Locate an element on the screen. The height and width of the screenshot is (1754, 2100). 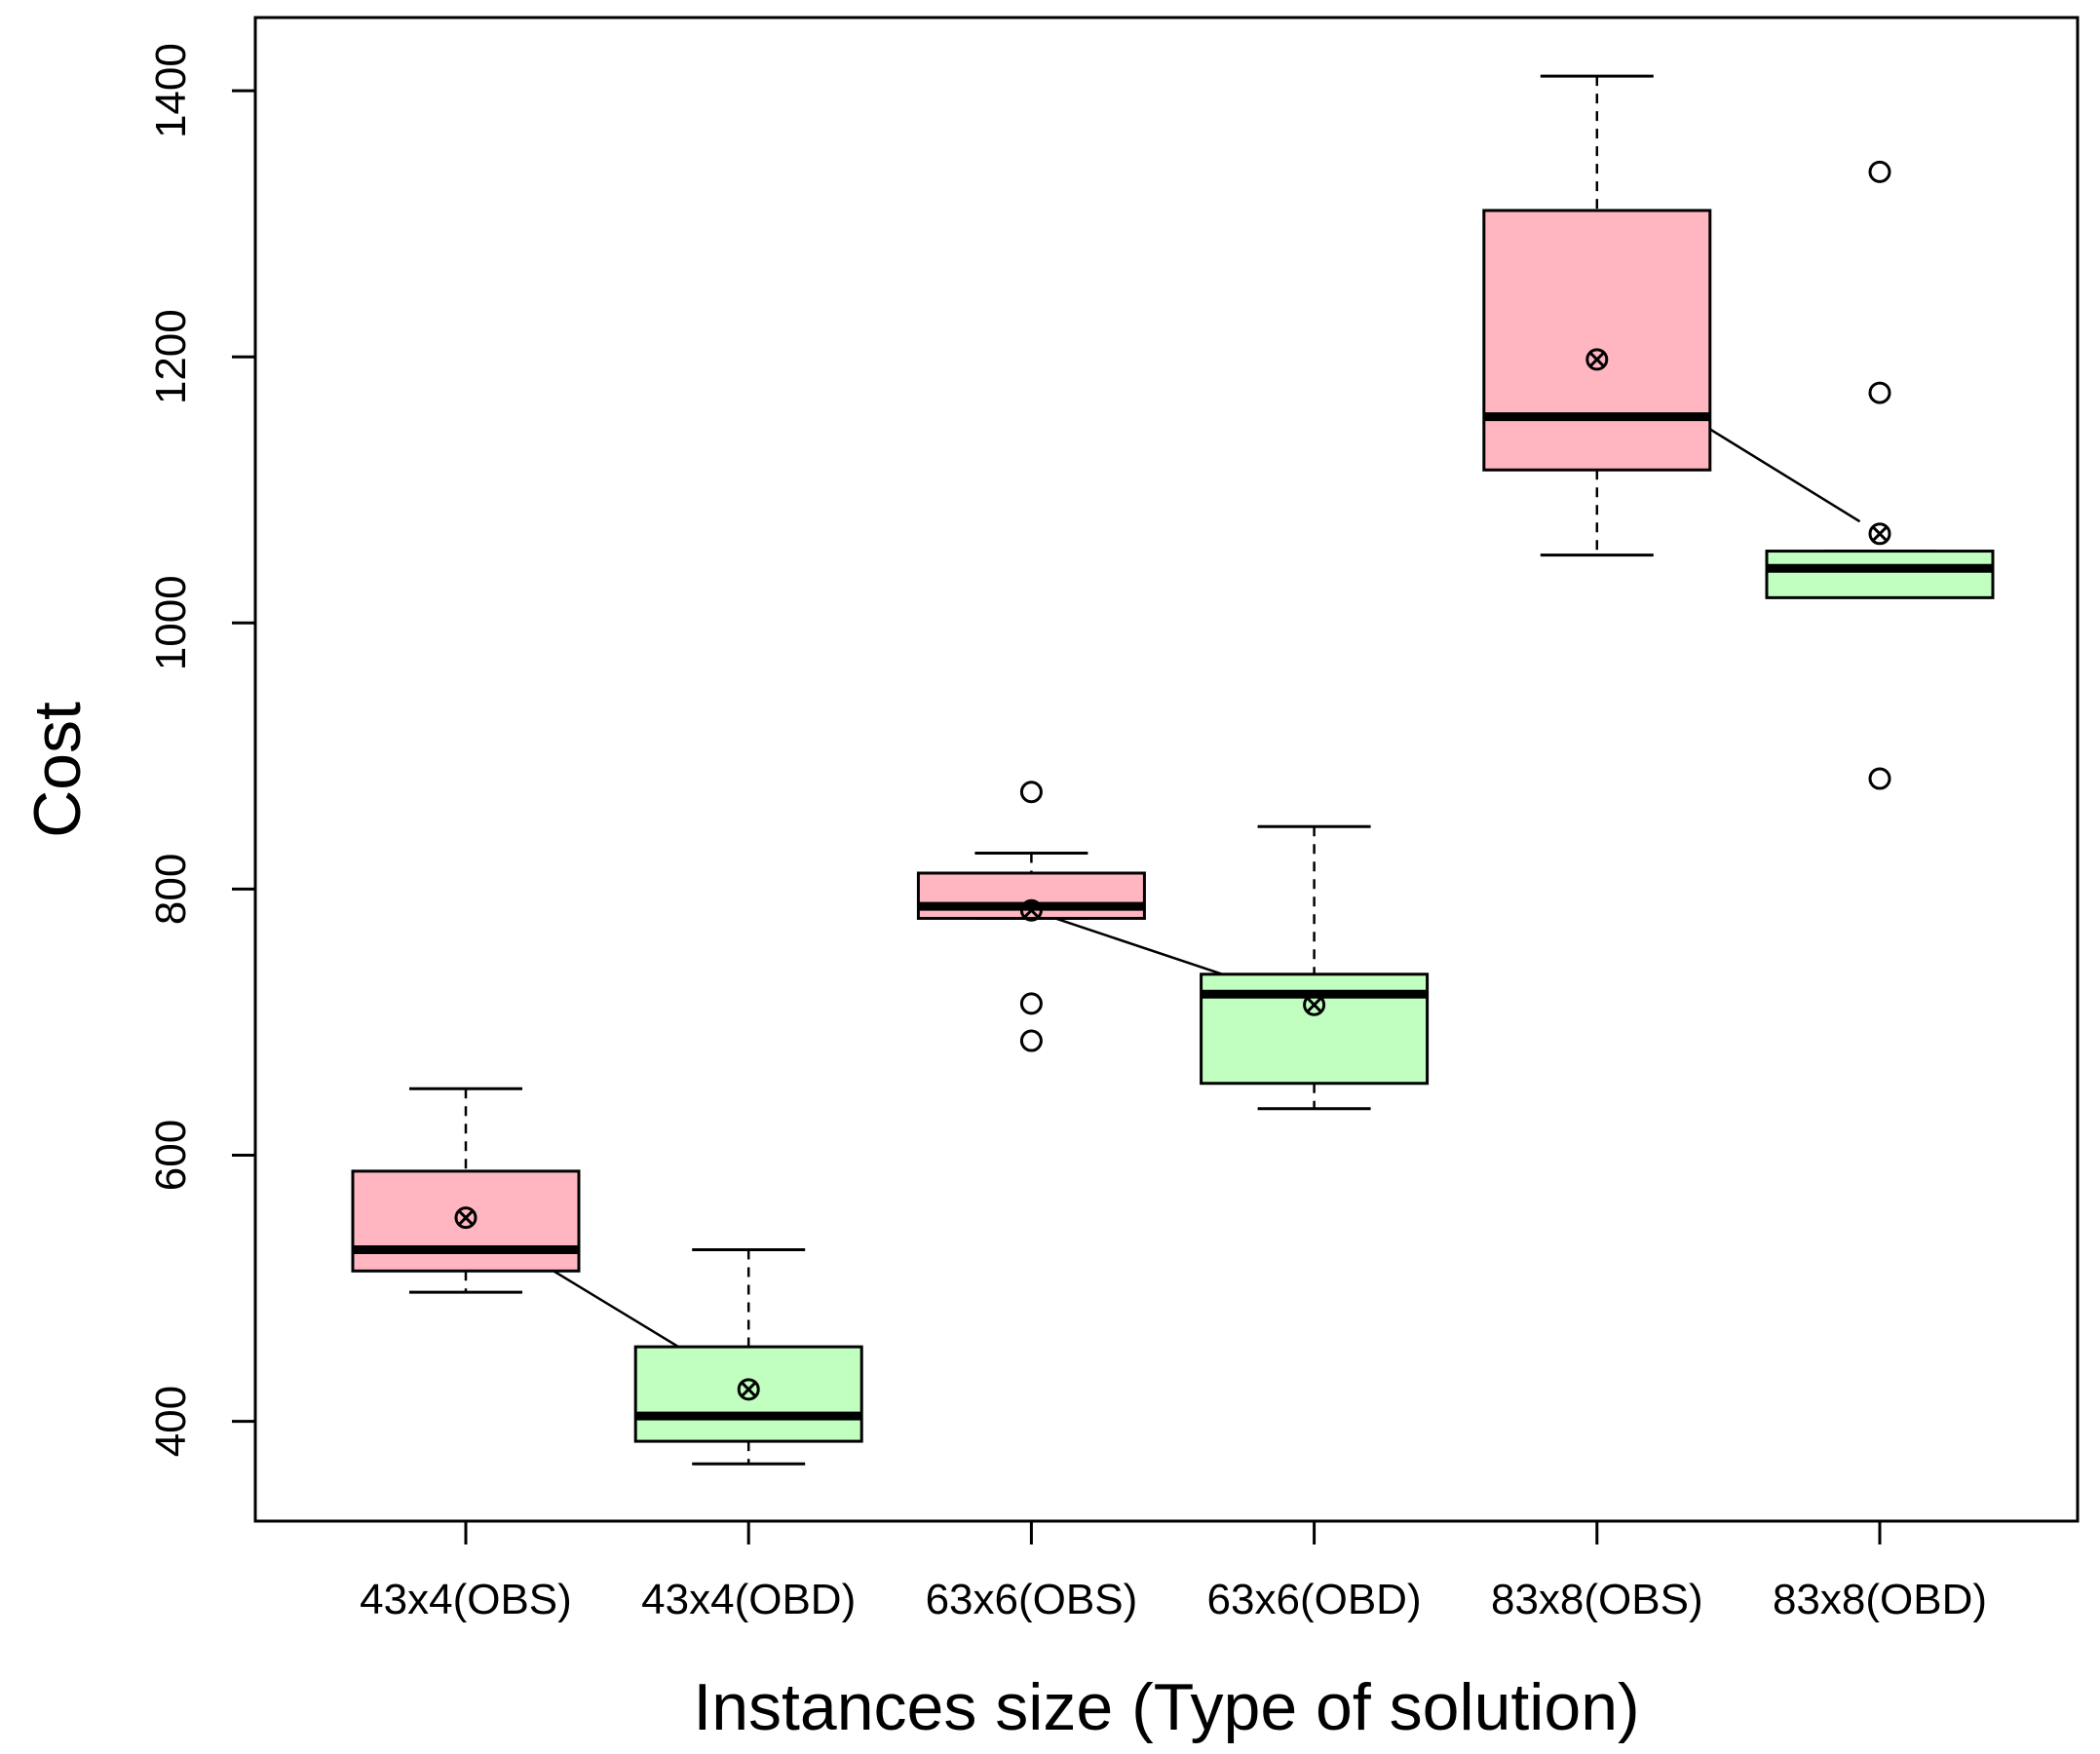
x-tick-label: 63x6(OBD) is located at coordinates (1314, 1600).